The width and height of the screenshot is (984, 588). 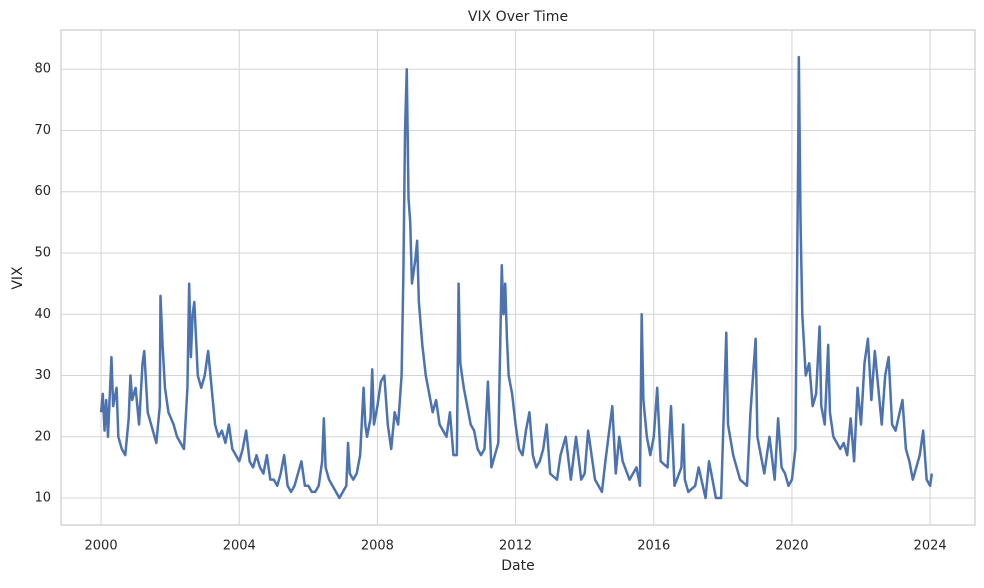 What do you see at coordinates (42, 252) in the screenshot?
I see `y-tick-label: 50` at bounding box center [42, 252].